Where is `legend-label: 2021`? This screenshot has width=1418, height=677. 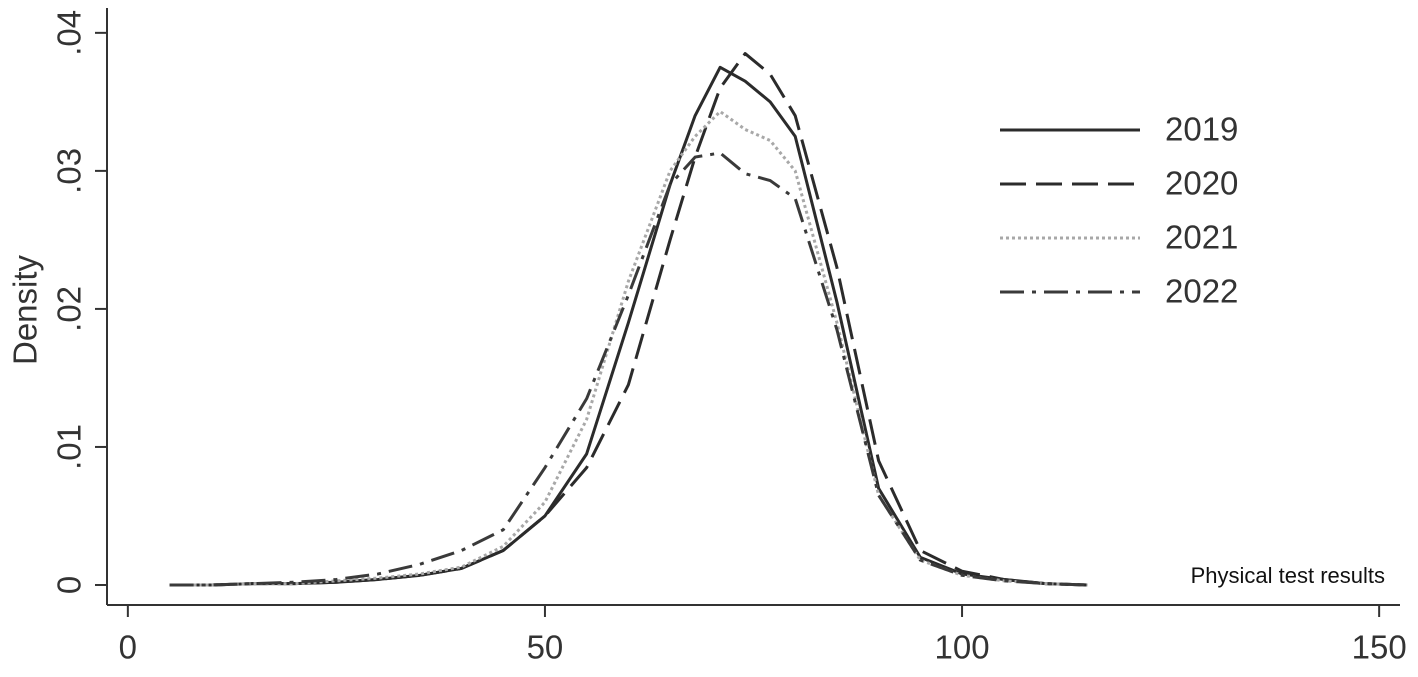 legend-label: 2021 is located at coordinates (1201, 237).